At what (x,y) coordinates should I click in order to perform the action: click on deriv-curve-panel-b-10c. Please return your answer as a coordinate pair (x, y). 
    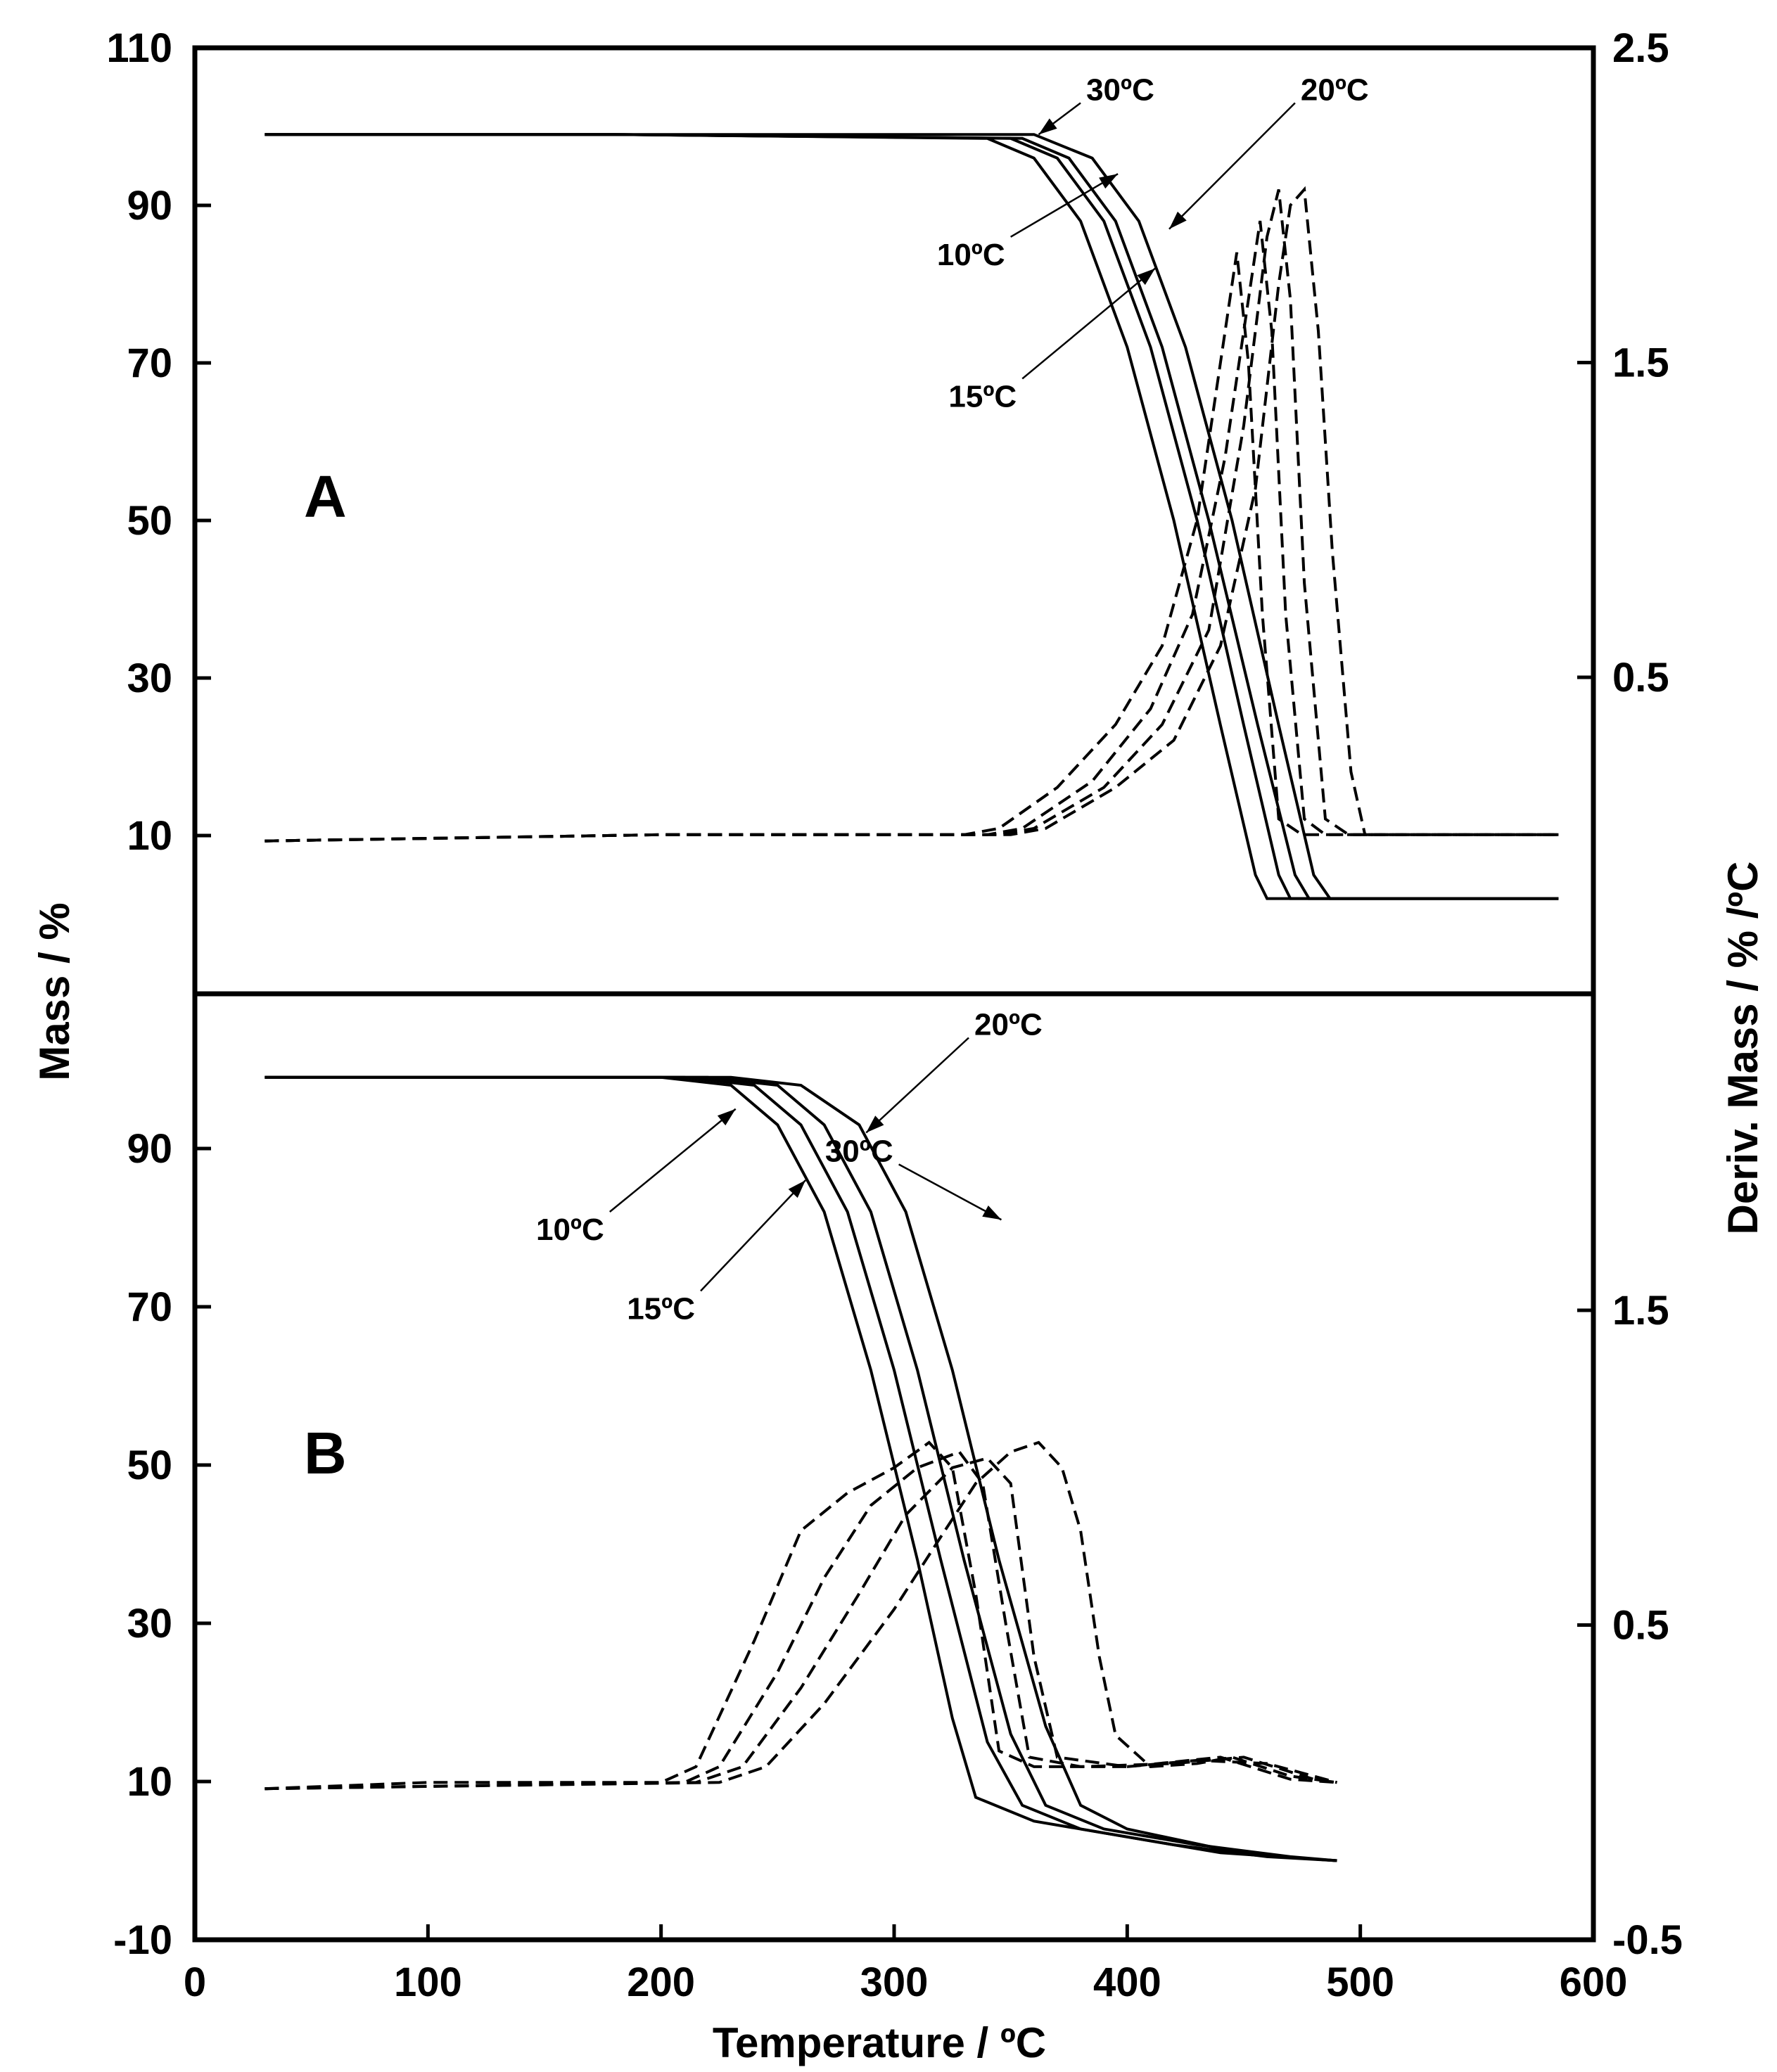
    Looking at the image, I should click on (801, 1615).